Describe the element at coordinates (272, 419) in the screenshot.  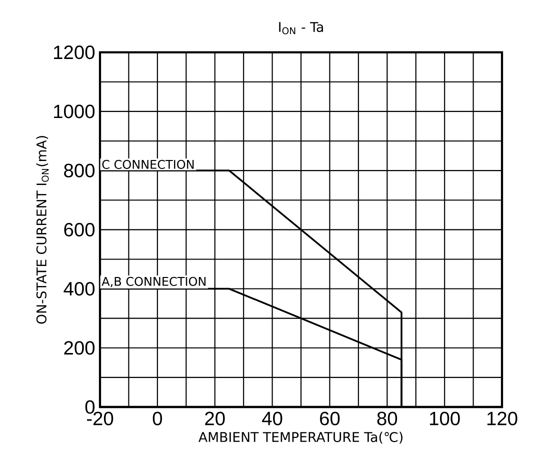
I see `x-tick-label: 40` at that location.